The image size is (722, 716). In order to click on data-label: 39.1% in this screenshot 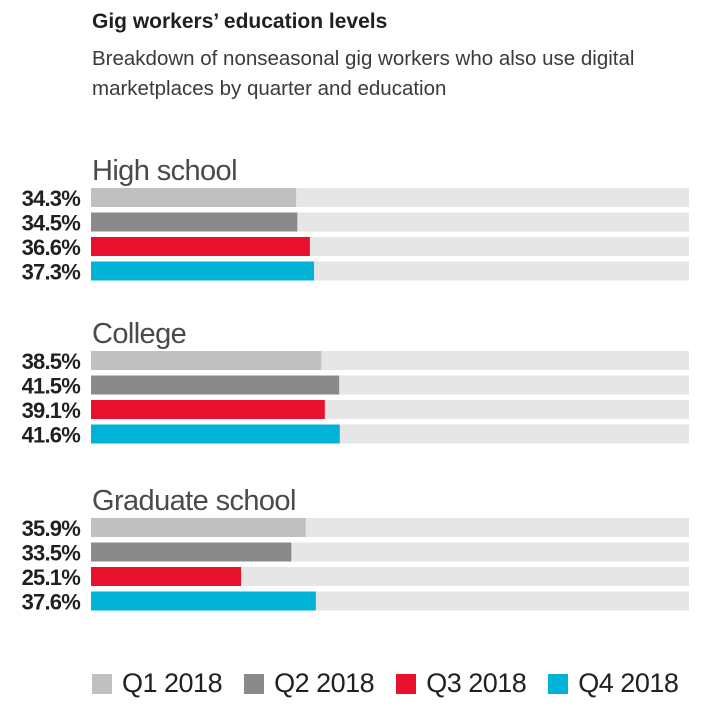, I will do `click(51, 410)`.